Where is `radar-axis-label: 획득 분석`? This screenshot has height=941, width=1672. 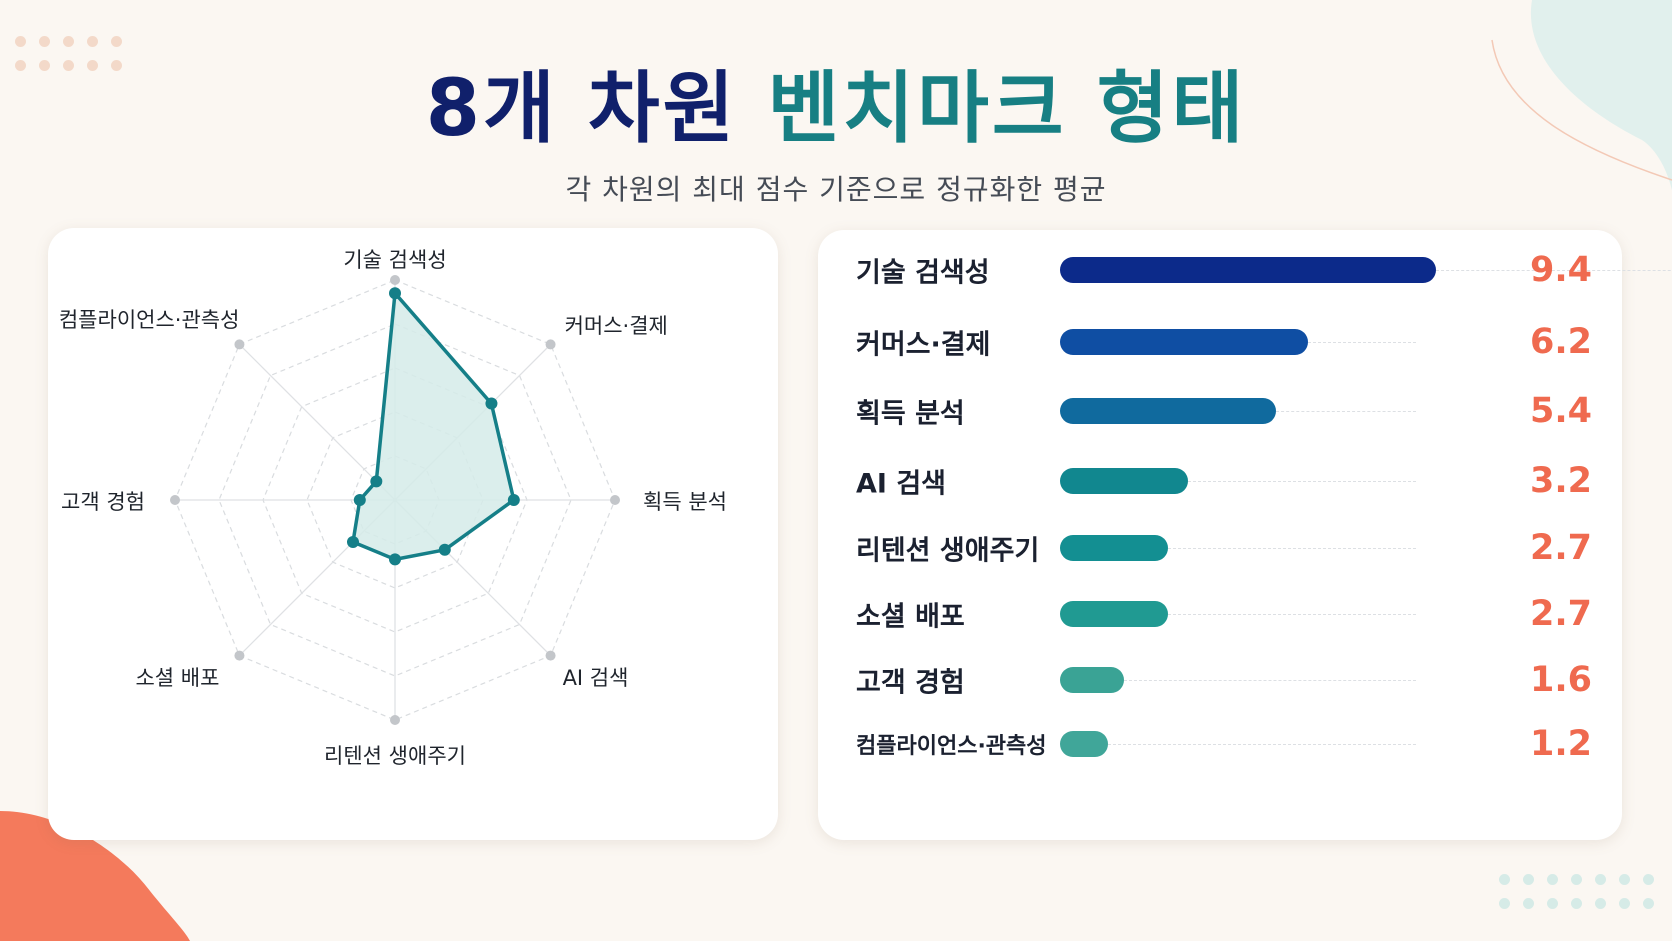
radar-axis-label: 획득 분석 is located at coordinates (685, 502).